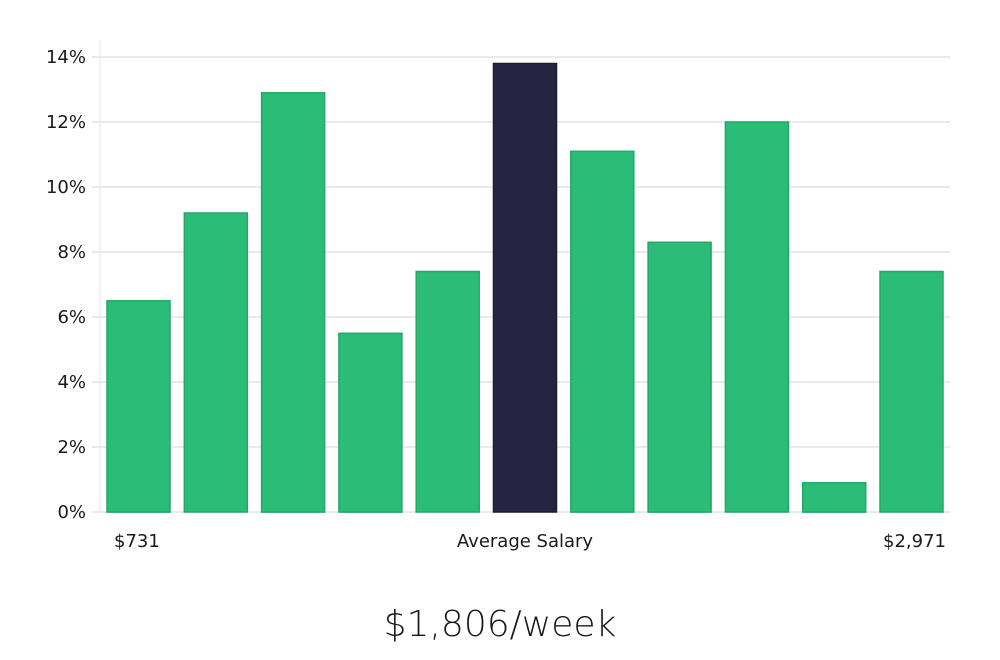 Image resolution: width=1000 pixels, height=660 pixels. What do you see at coordinates (66, 57) in the screenshot?
I see `y-tick-label: 14%` at bounding box center [66, 57].